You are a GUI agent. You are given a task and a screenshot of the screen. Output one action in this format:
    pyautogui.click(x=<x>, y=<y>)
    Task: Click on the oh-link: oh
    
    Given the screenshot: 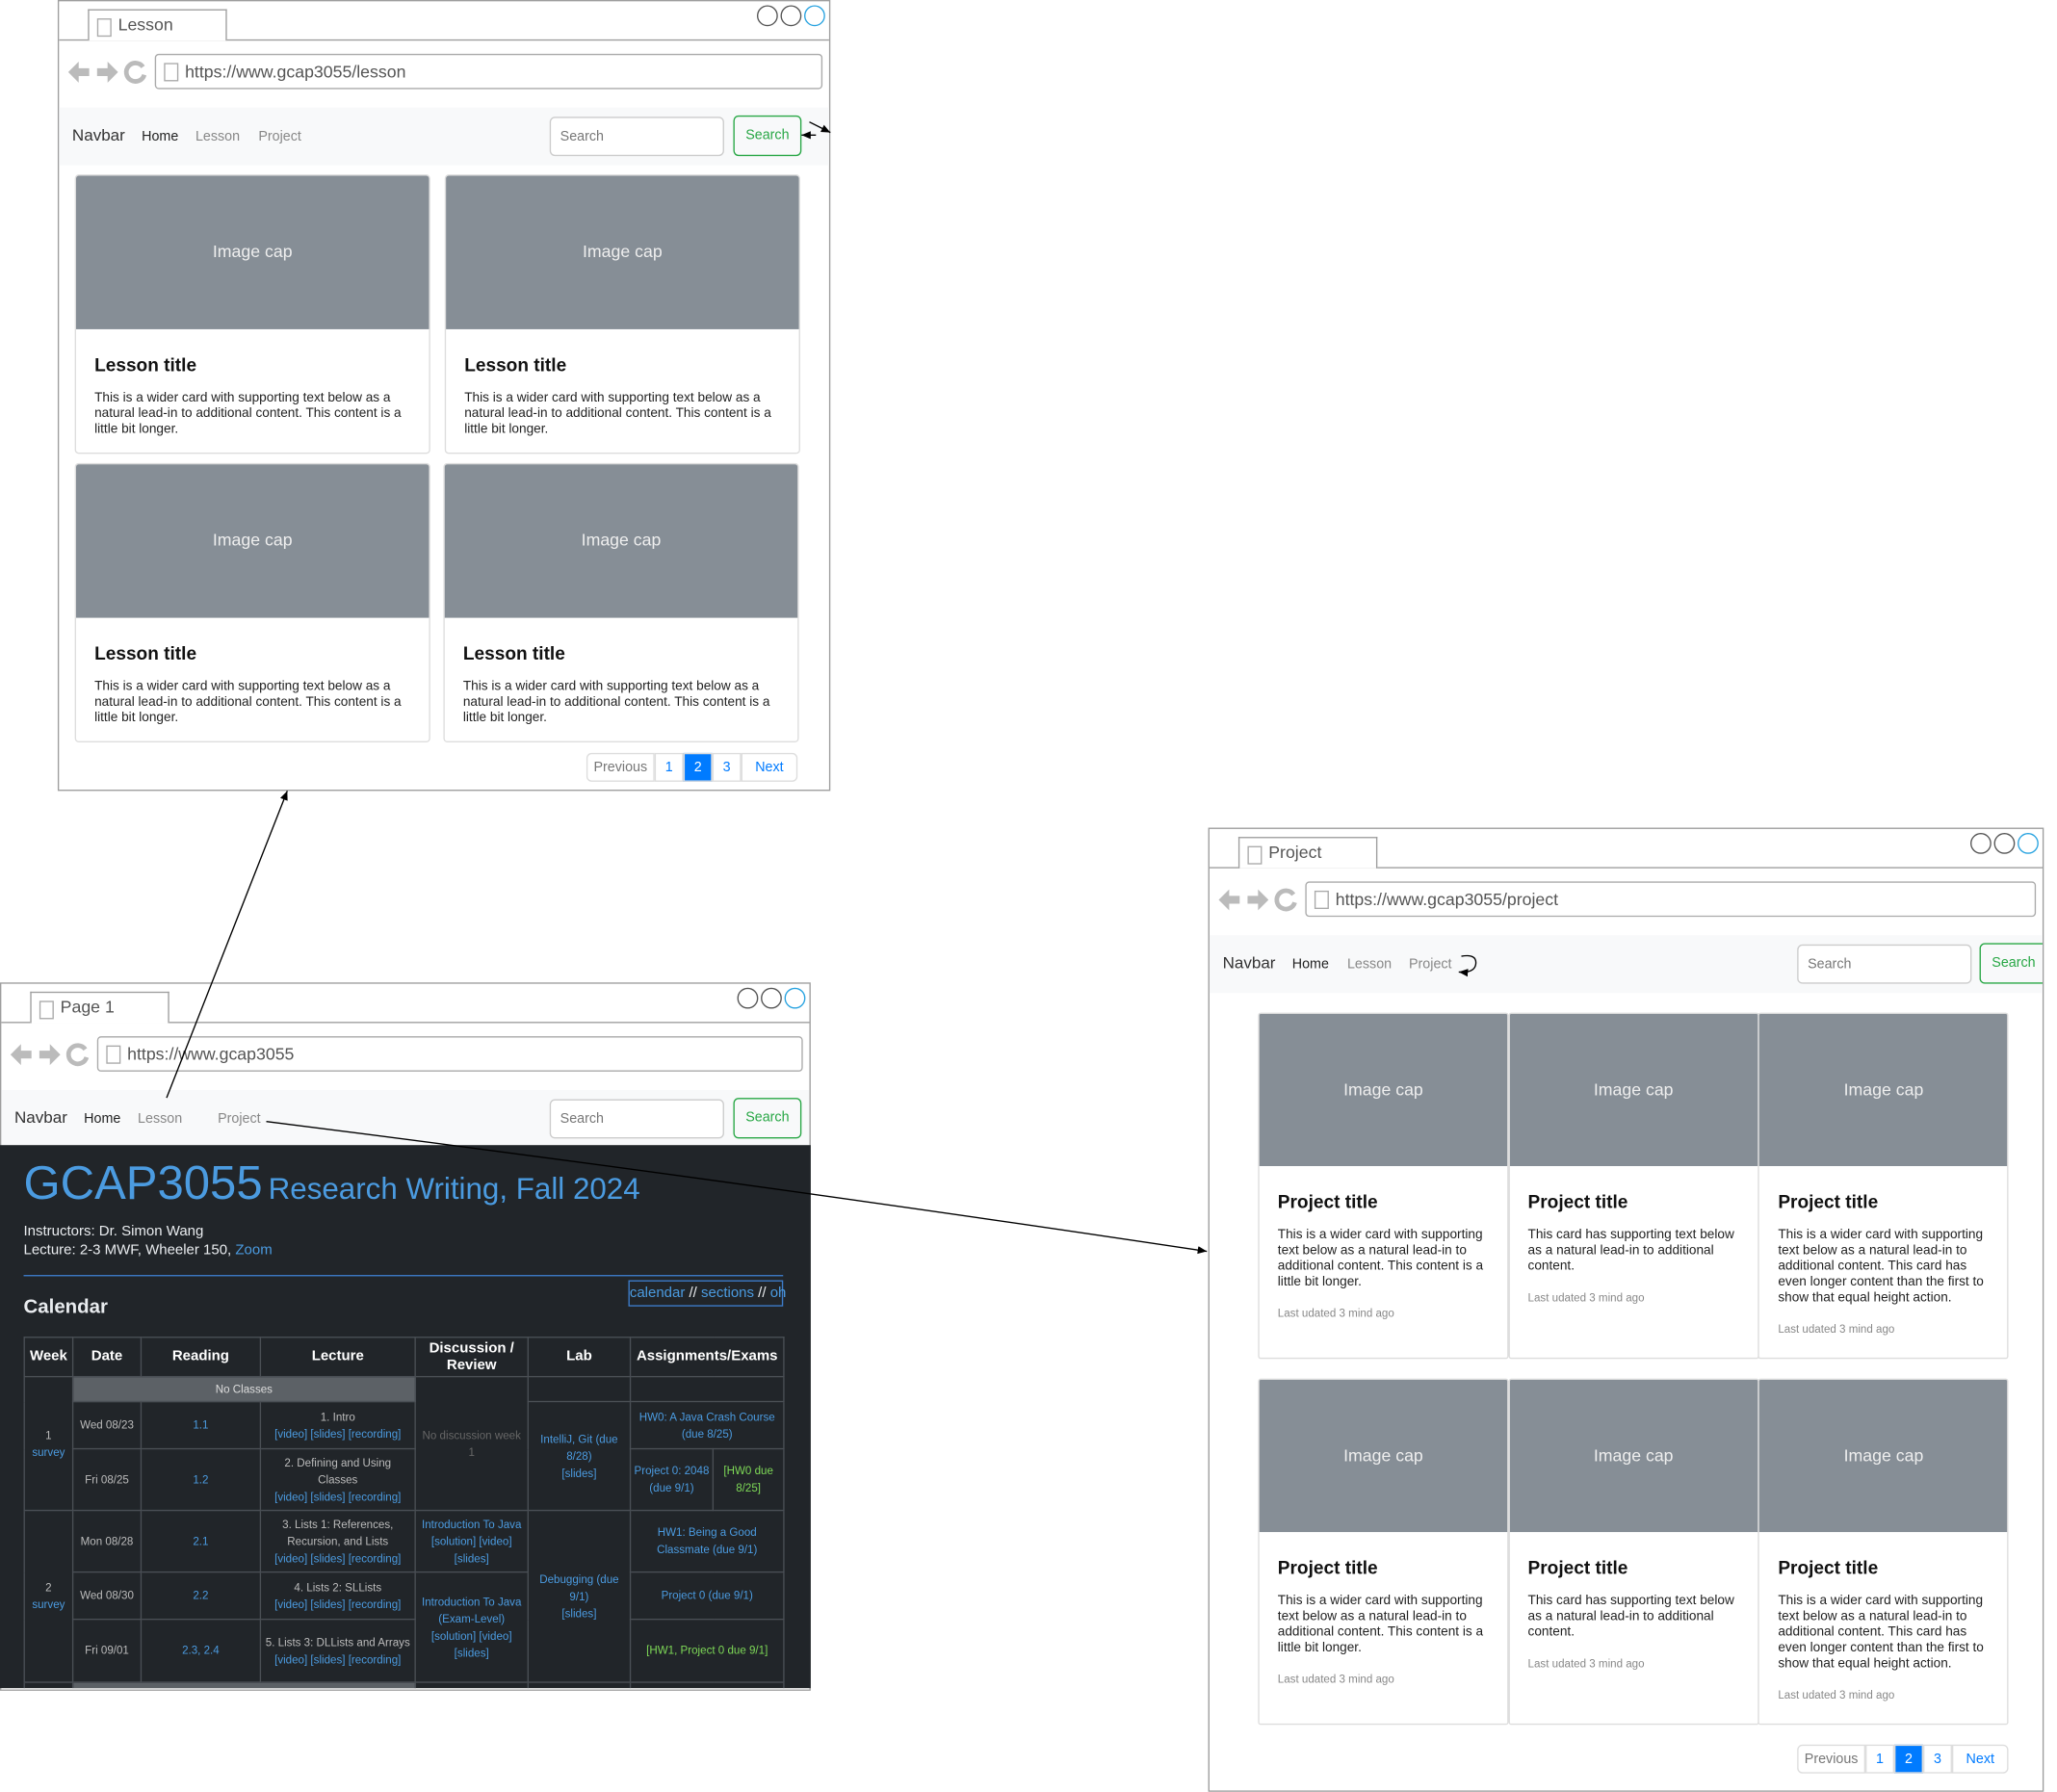 What is the action you would take?
    pyautogui.click(x=778, y=1293)
    